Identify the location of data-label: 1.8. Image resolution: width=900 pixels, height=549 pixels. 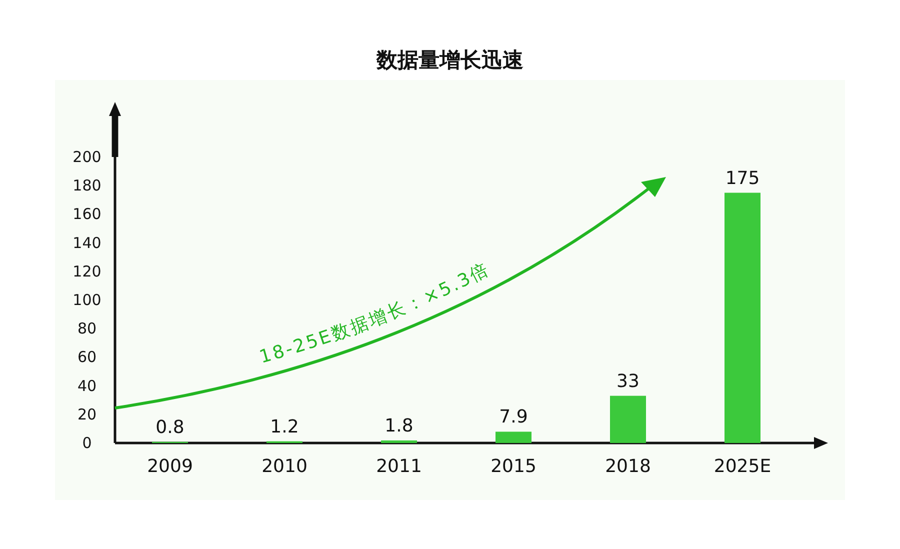
(399, 425).